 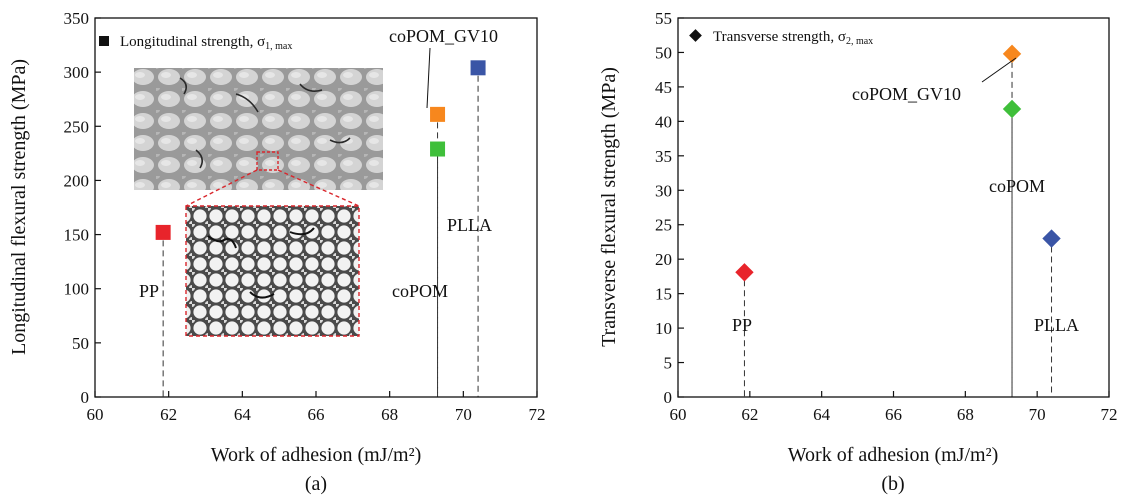 I want to click on micrograph-inset, so click(x=258, y=202).